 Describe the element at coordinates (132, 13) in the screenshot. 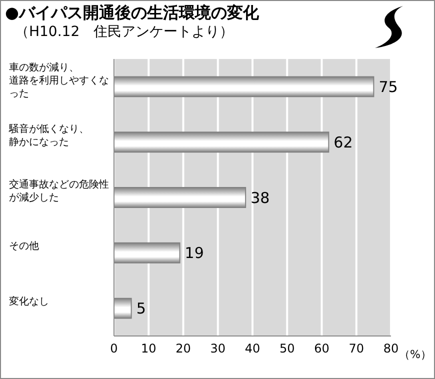

I see `chart-title: ●バイパス開通後の生活環境の変化` at that location.